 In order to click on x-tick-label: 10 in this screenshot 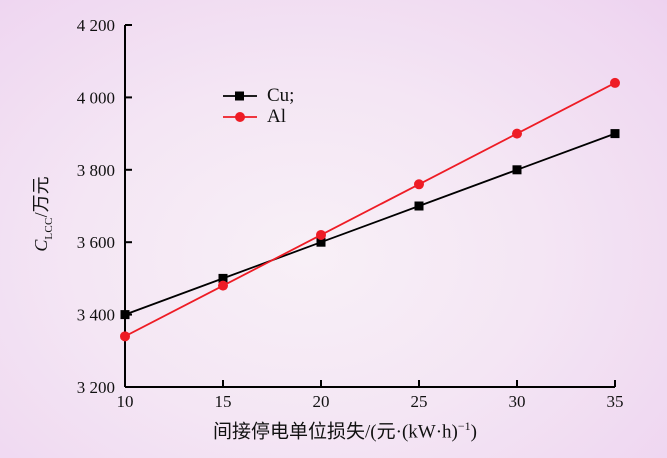, I will do `click(125, 401)`.